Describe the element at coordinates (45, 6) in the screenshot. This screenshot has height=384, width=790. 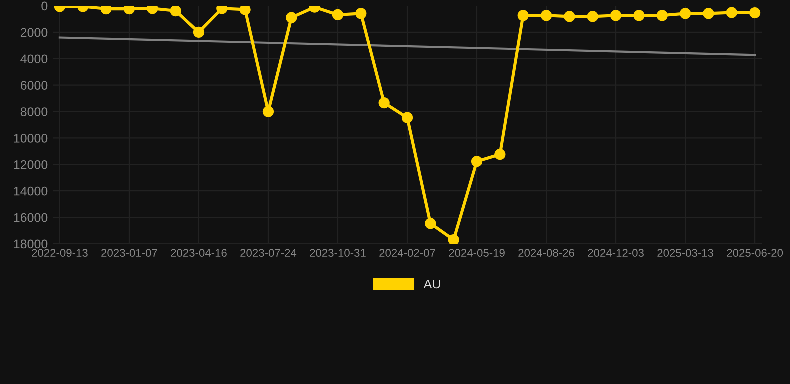
I see `y-tick-label: 0` at that location.